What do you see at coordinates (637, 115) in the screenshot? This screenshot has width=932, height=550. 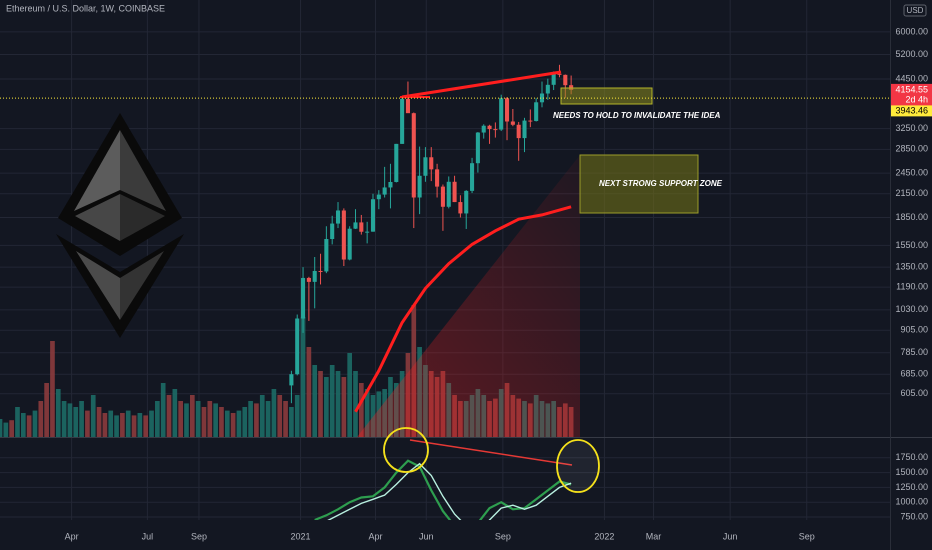 I see `annotation: NEEDS TO HOLD TO INVALIDATE THE IDEA` at bounding box center [637, 115].